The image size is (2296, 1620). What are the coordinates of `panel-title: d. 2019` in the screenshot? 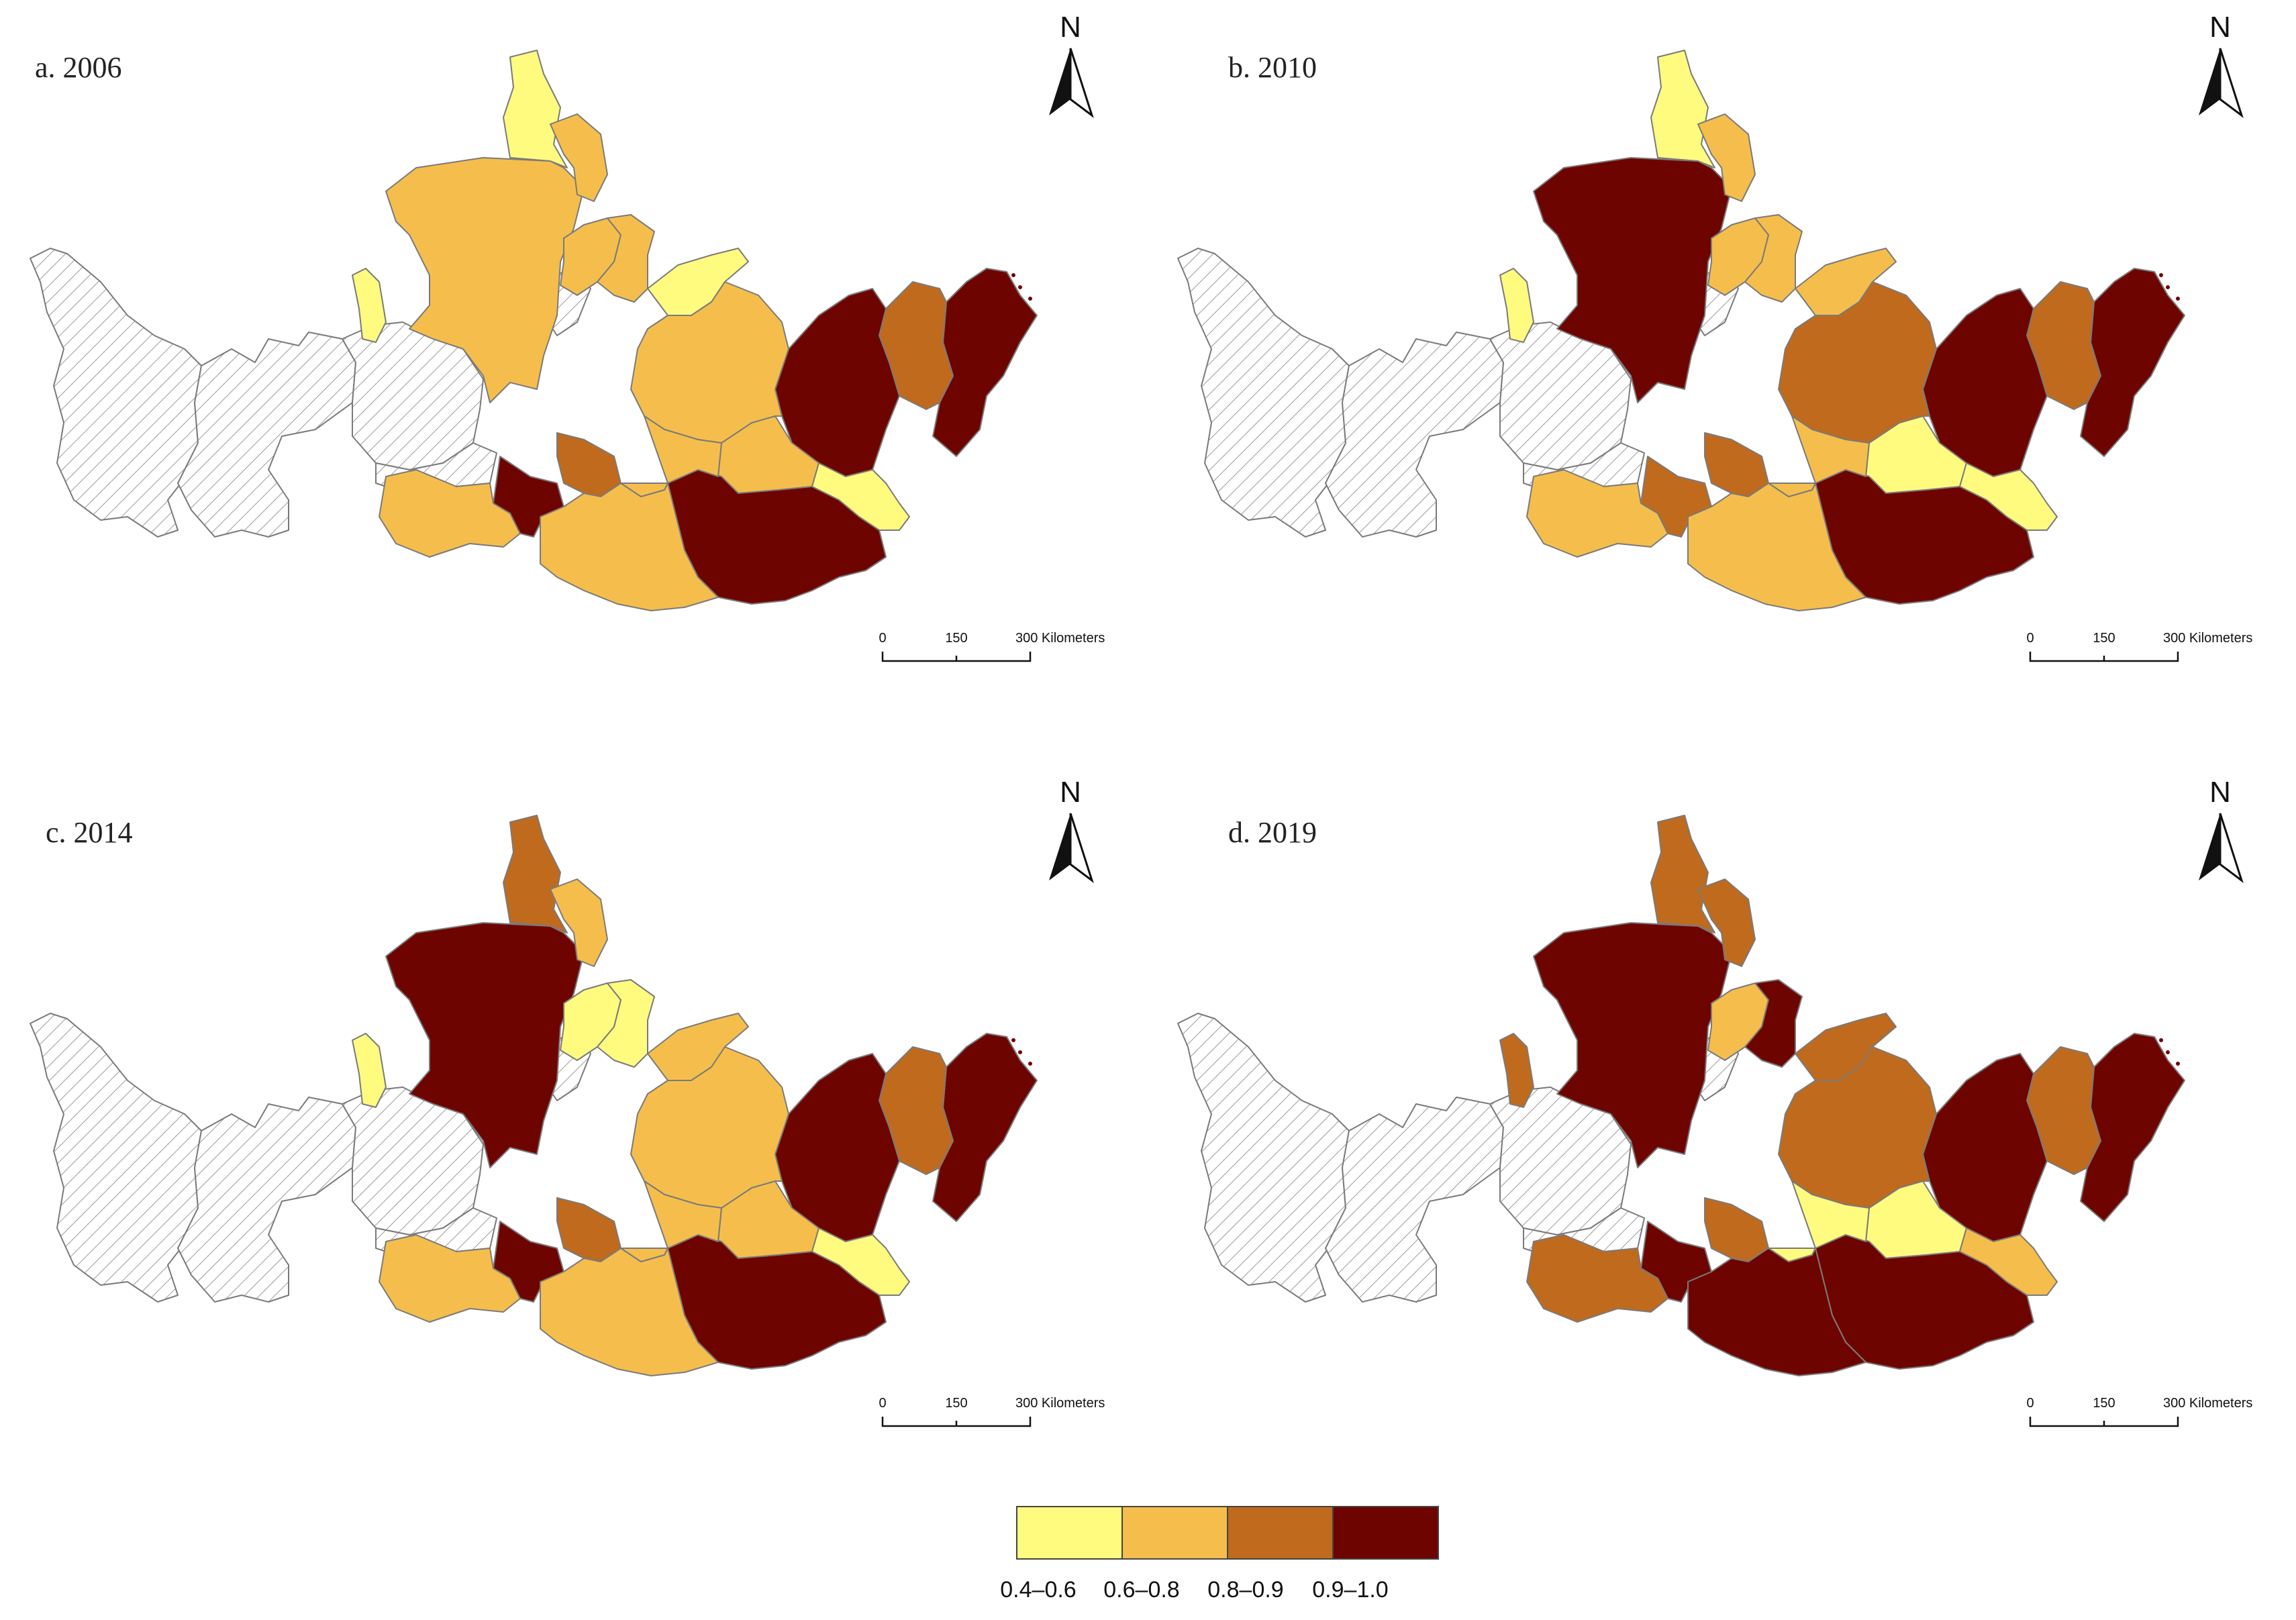 It's located at (1272, 832).